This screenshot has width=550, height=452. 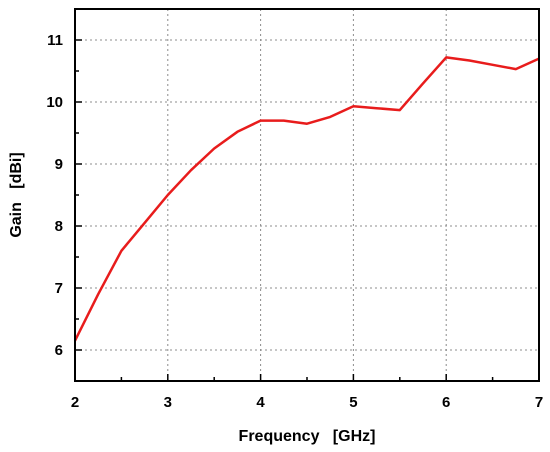 I want to click on x-tick-label: 4, so click(x=260, y=402).